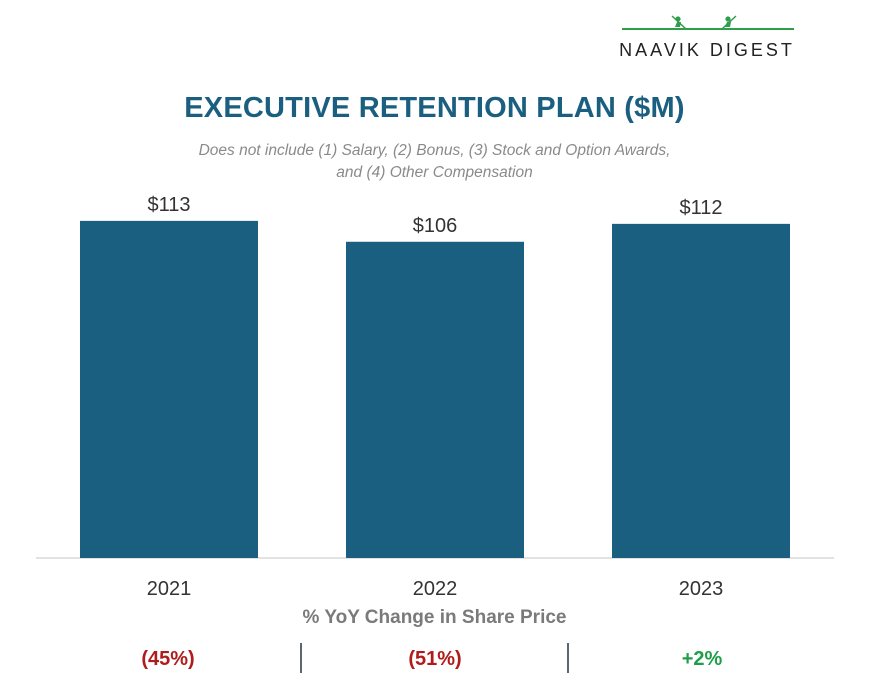 The width and height of the screenshot is (889, 685). What do you see at coordinates (435, 589) in the screenshot?
I see `x-tick-label-2022: 2022` at bounding box center [435, 589].